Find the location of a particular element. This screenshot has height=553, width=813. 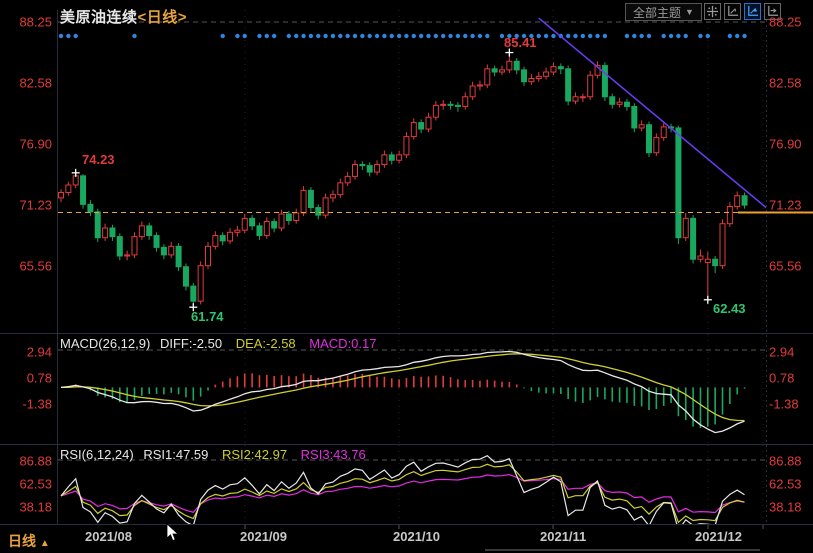

rsi-axis-right-label: 38.18 is located at coordinates (785, 507).